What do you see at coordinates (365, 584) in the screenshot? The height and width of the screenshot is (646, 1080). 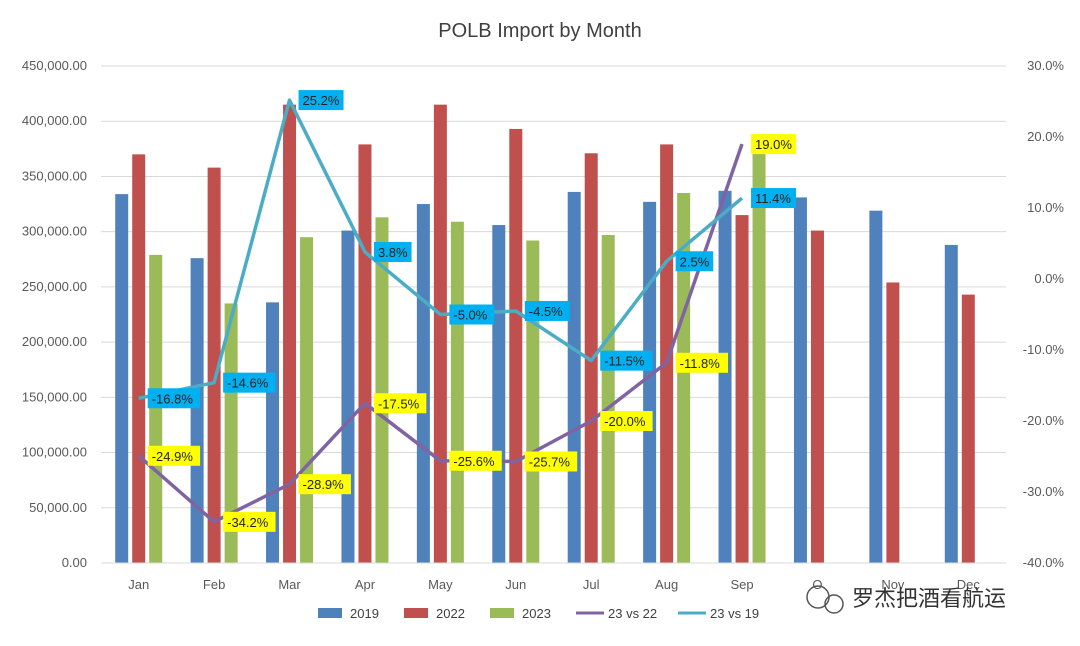 I see `x-tick-label: Apr` at bounding box center [365, 584].